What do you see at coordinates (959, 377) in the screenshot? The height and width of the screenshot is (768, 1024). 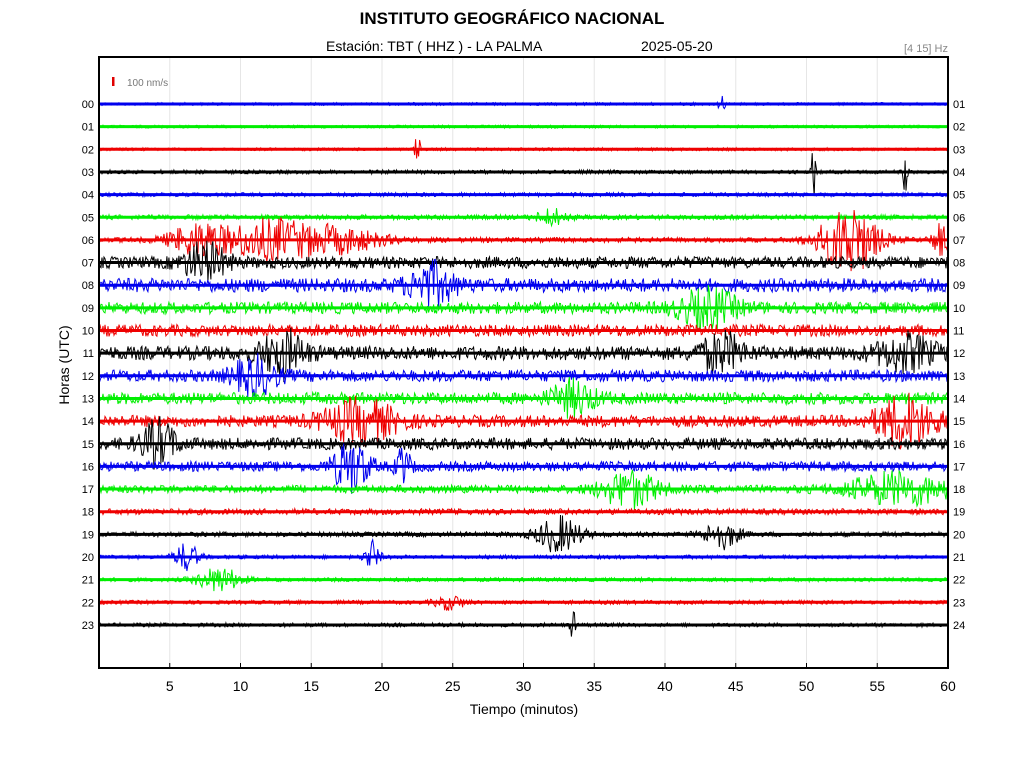 I see `hour-label-right: 13` at bounding box center [959, 377].